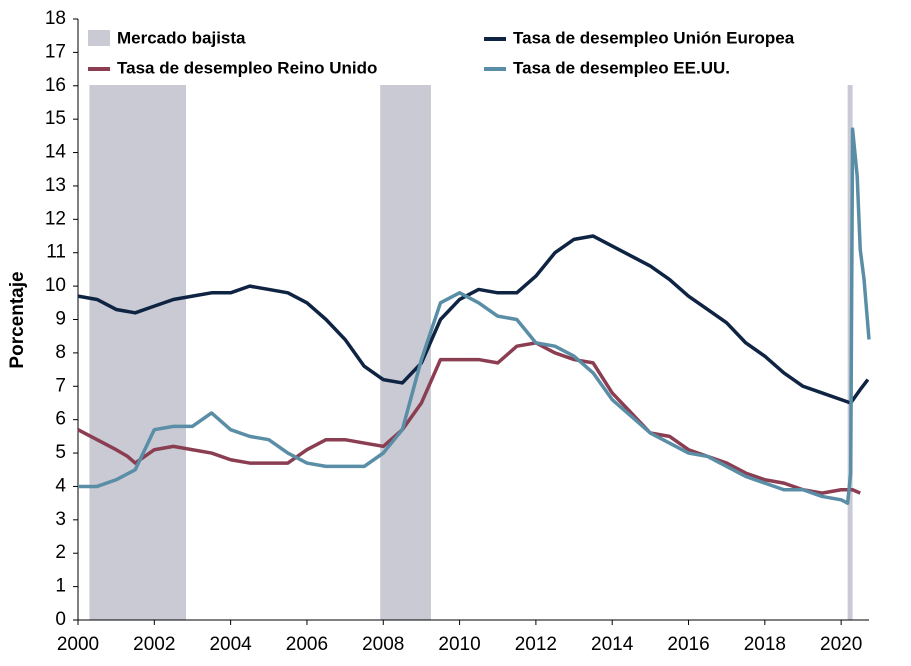 The height and width of the screenshot is (666, 911). Describe the element at coordinates (55, 285) in the screenshot. I see `y-tick-label: 10` at that location.